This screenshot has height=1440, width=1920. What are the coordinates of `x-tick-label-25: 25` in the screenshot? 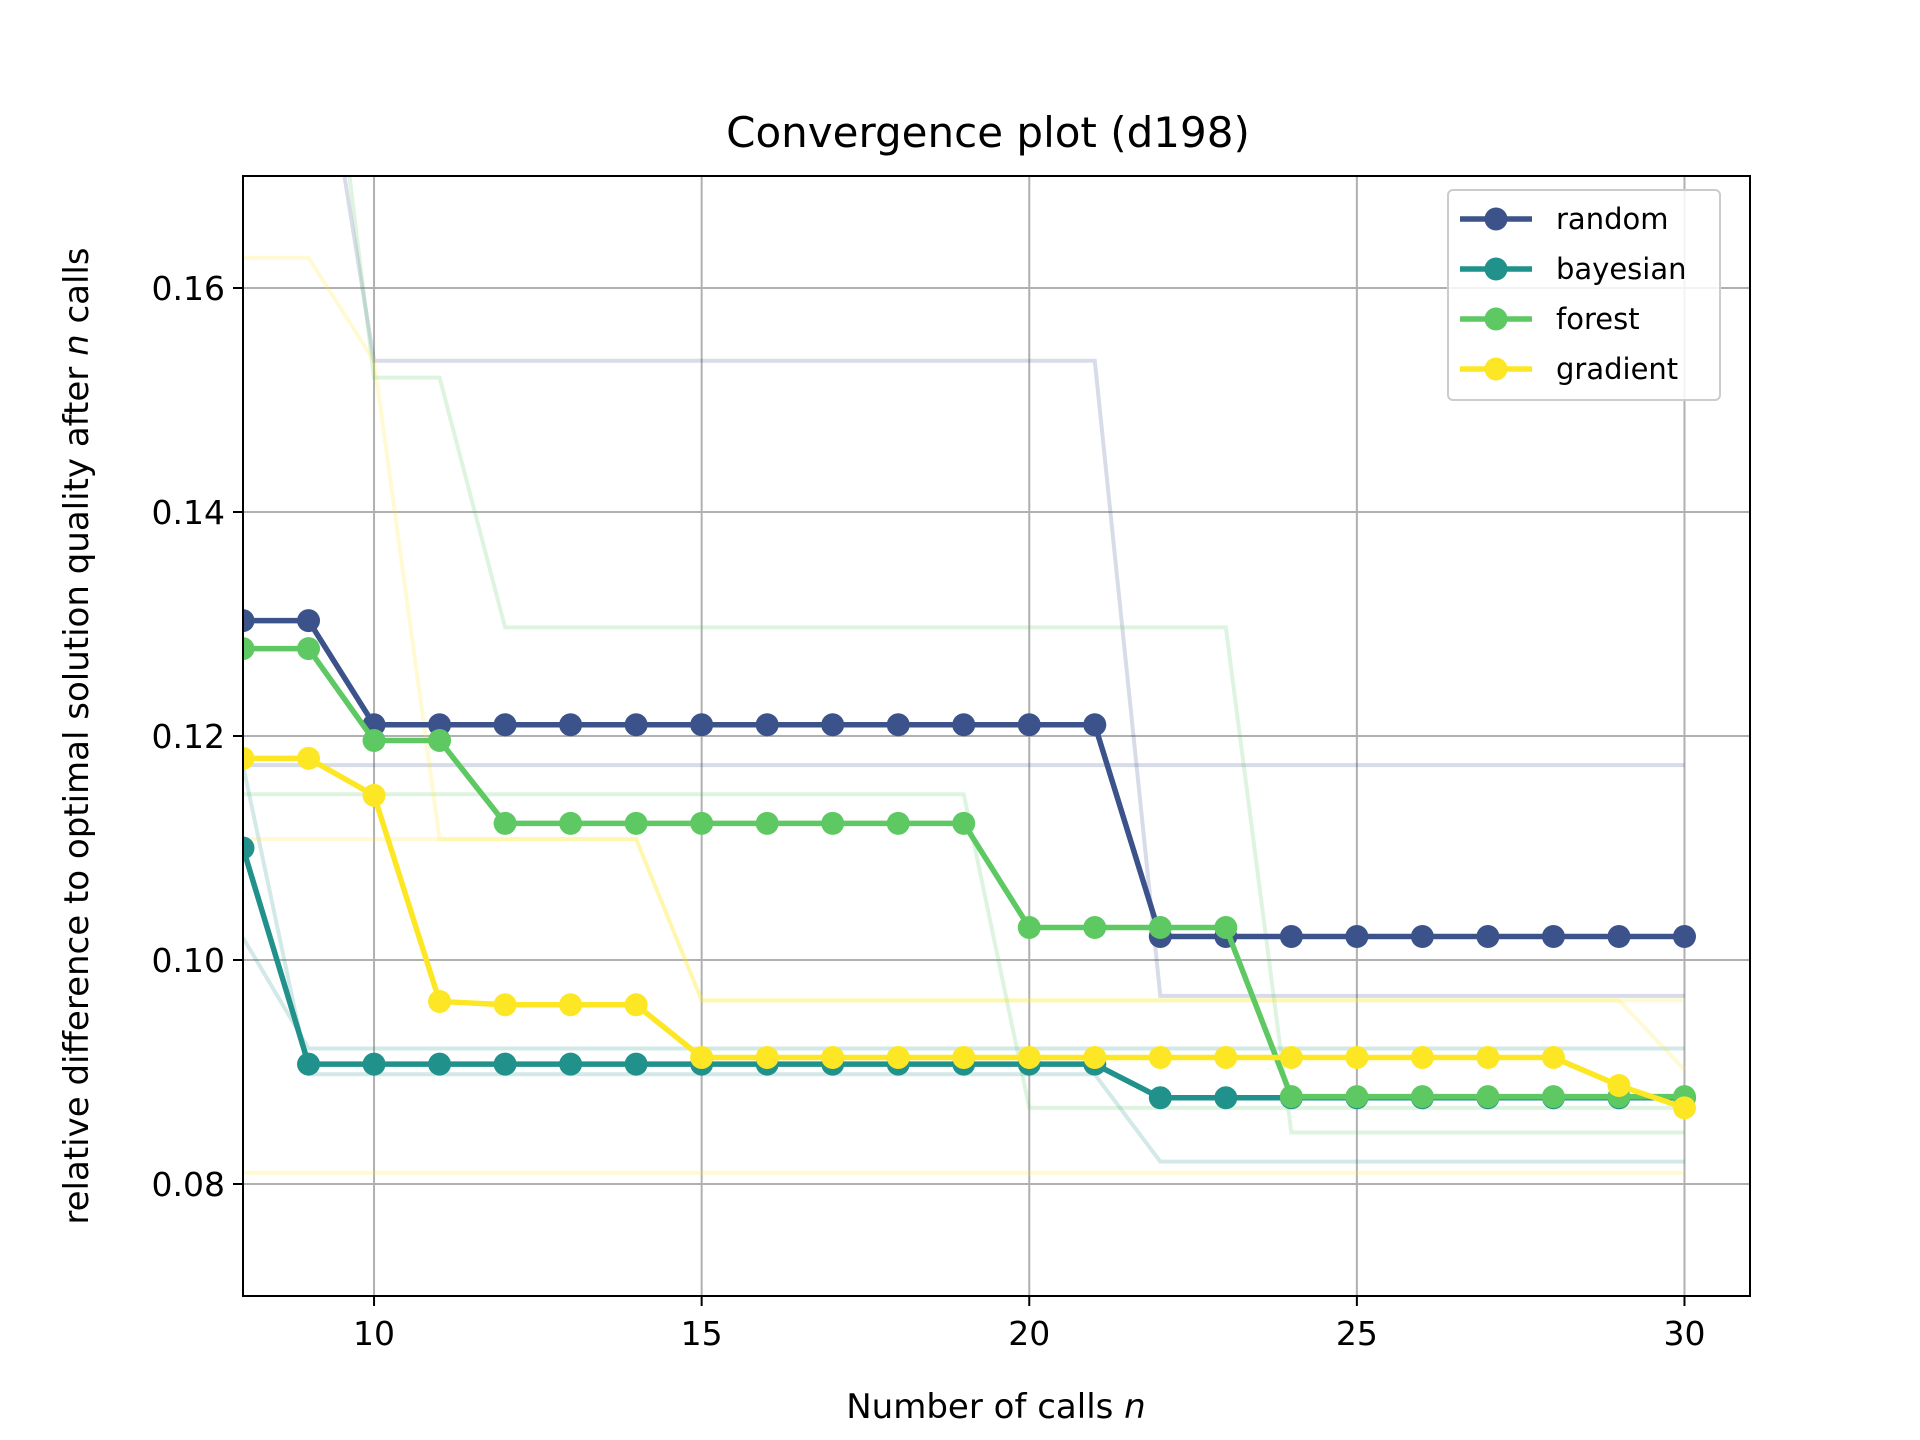 It's located at (1357, 1333).